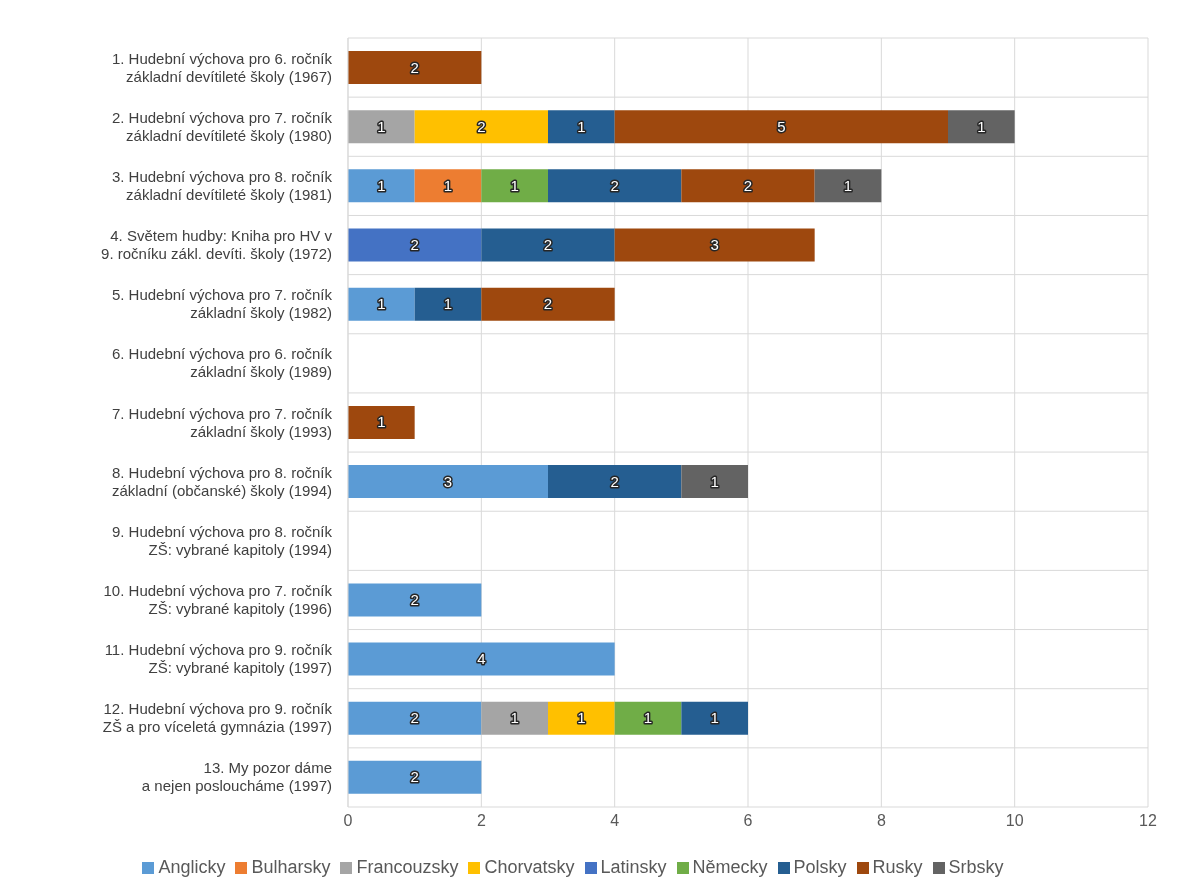 The height and width of the screenshot is (896, 1183). Describe the element at coordinates (222, 185) in the screenshot. I see `y-tick-label: 3. Hudební výchova pro 8. ročník základní devítileté školy (1981)` at that location.